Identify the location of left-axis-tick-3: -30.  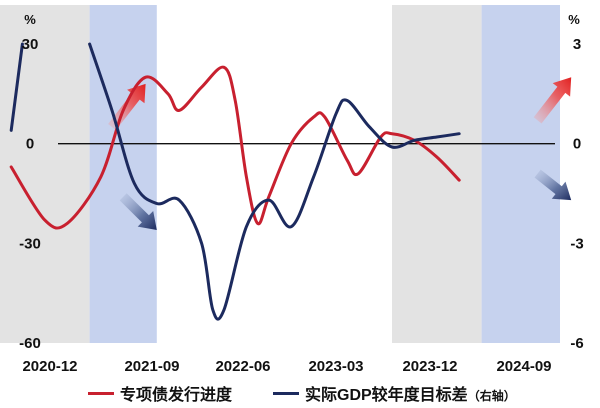
(30, 243).